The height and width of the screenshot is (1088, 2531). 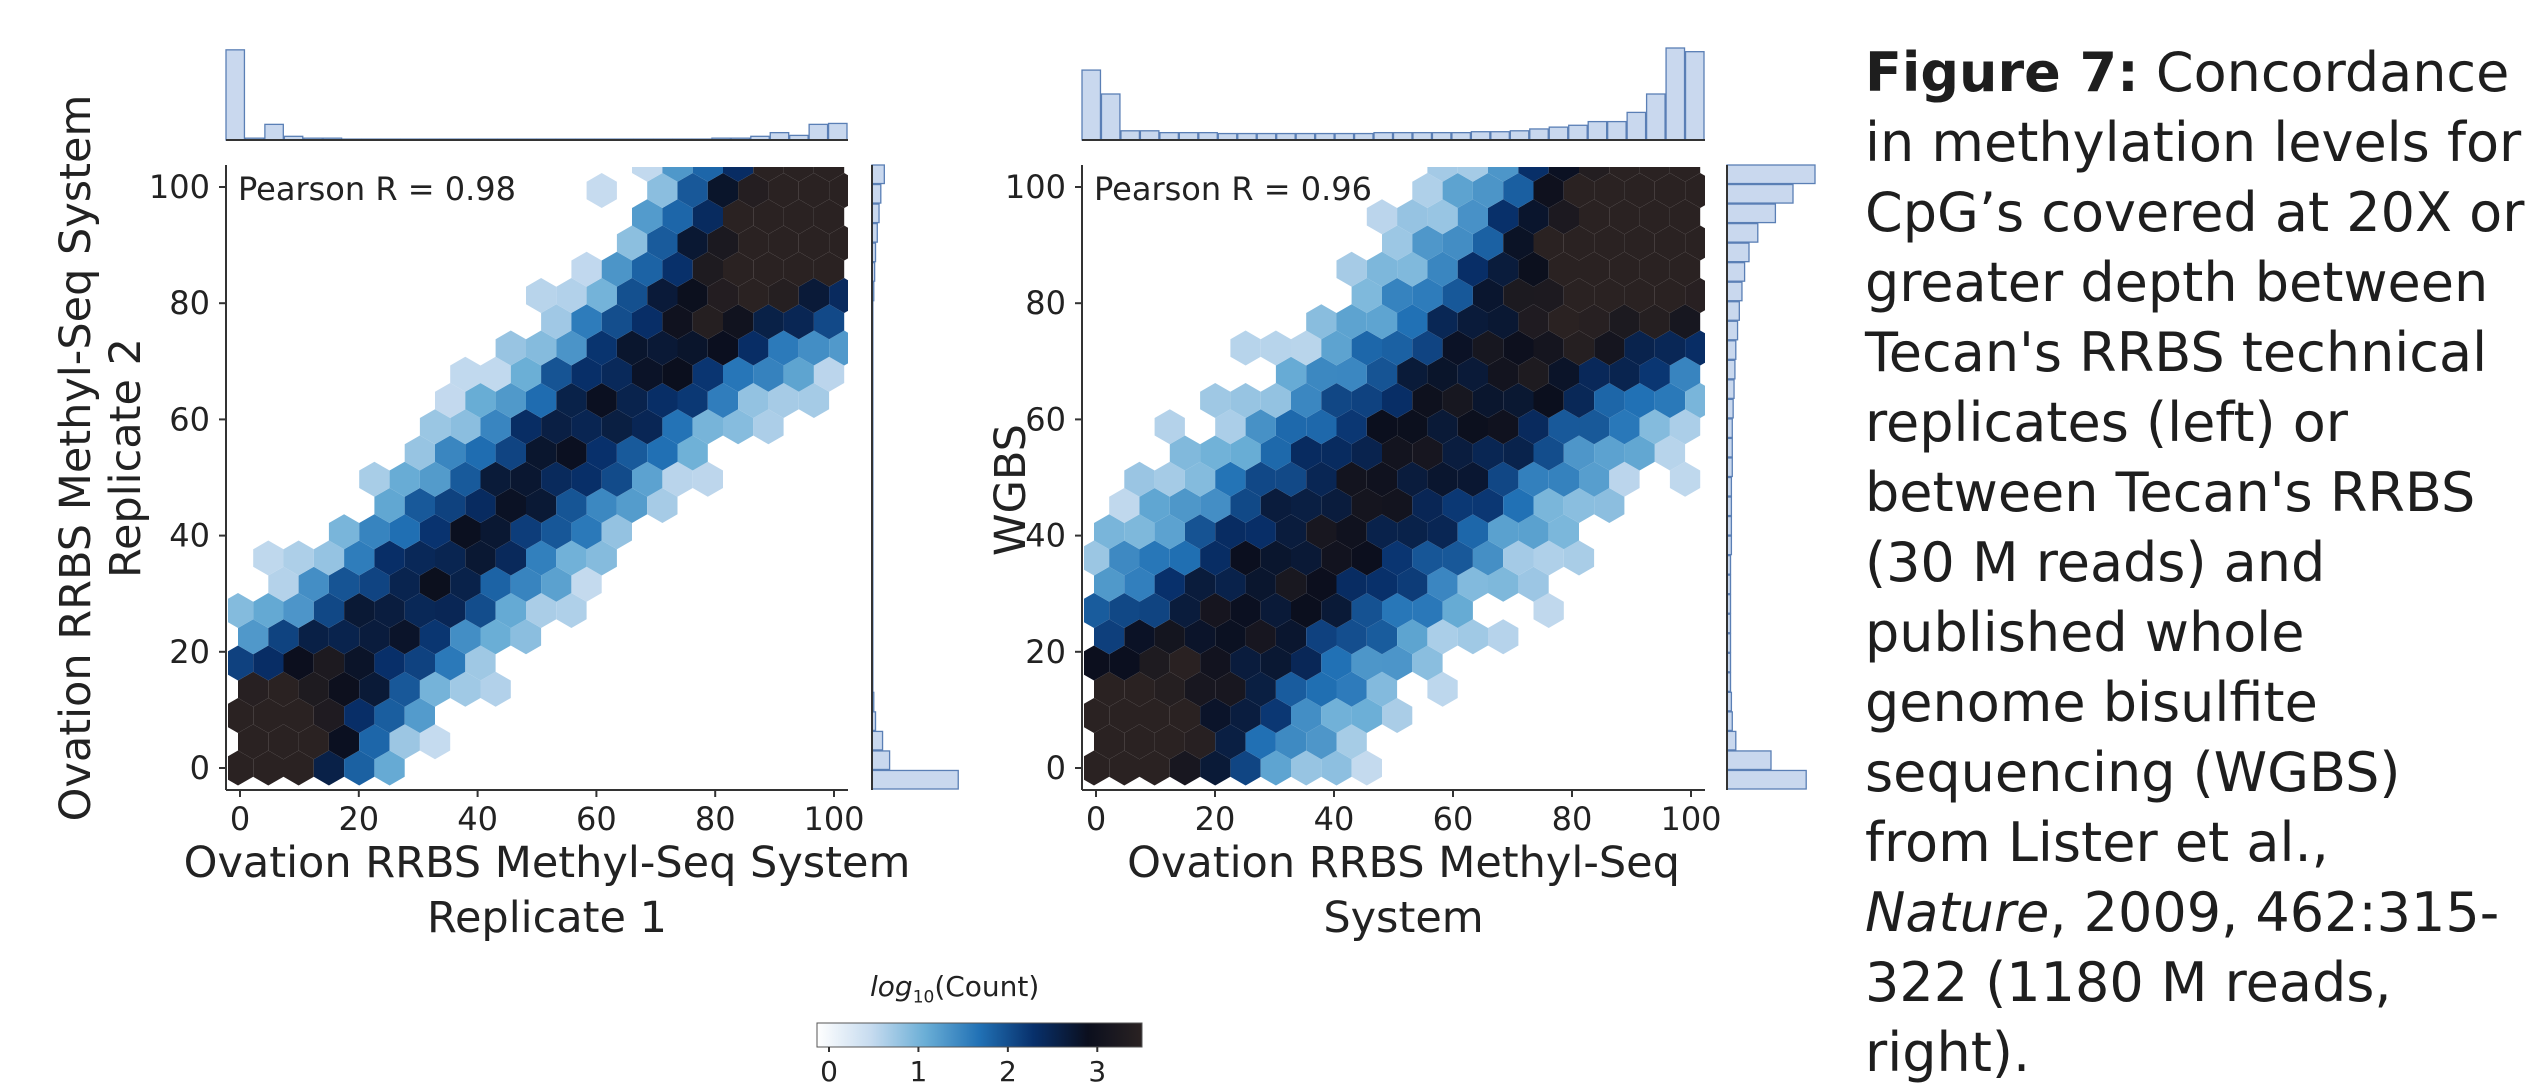 I want to click on x-tick-label: 0, so click(x=1096, y=819).